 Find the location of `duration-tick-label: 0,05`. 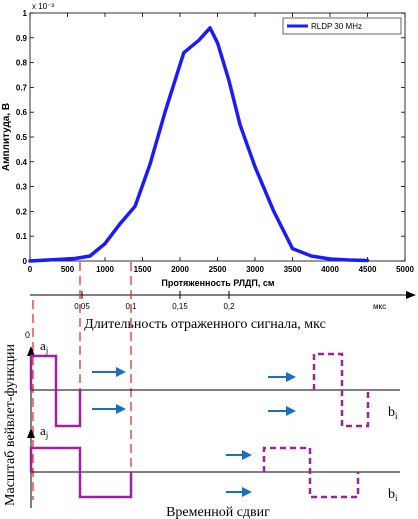

duration-tick-label: 0,05 is located at coordinates (82, 306).